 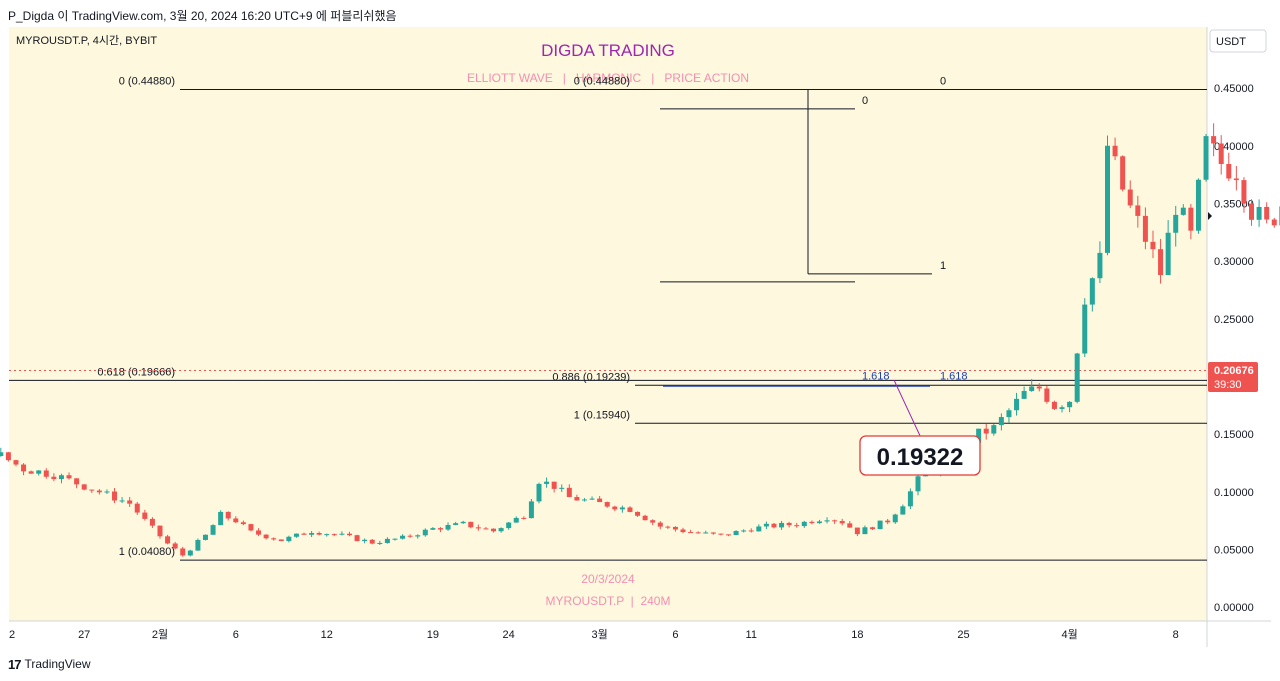 I want to click on tradingview-footer: 17 TradingView, so click(x=49, y=664).